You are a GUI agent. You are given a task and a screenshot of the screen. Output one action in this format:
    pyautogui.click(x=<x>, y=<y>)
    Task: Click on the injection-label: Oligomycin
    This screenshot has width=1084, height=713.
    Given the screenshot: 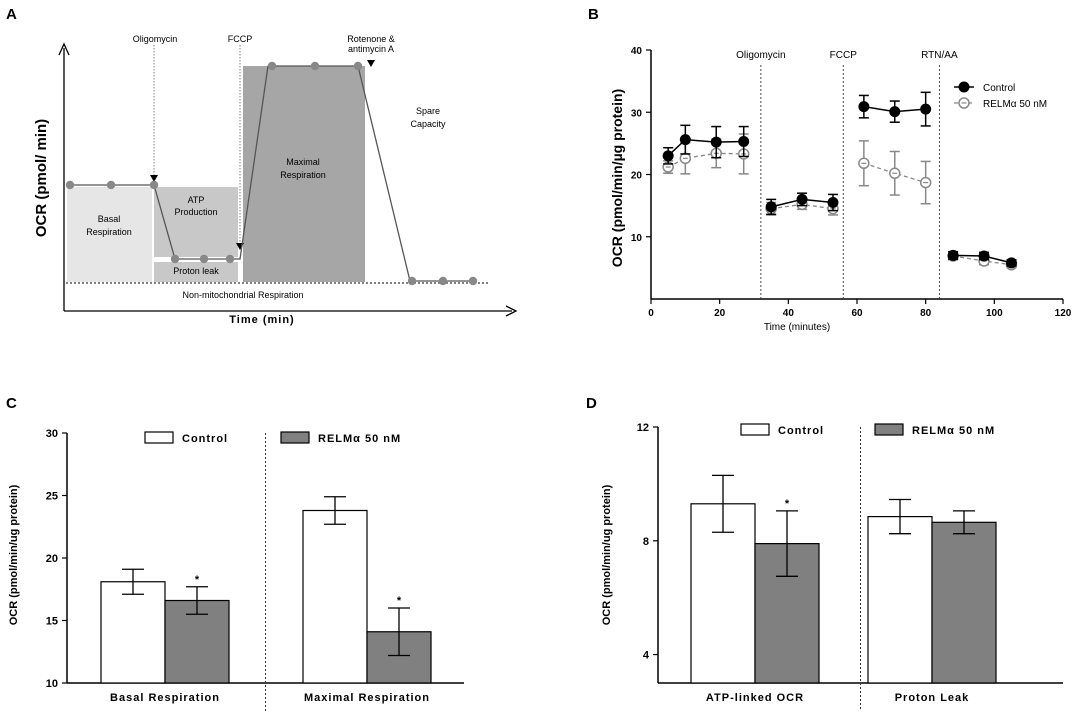 What is the action you would take?
    pyautogui.click(x=760, y=55)
    